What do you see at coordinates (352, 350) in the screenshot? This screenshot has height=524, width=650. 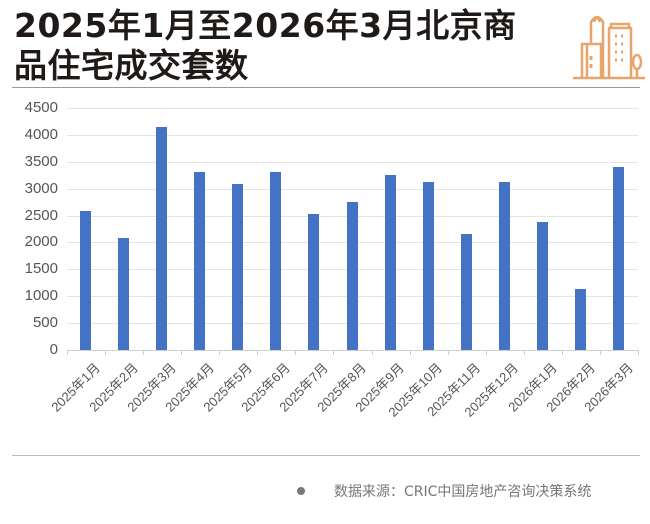 I see `x-axis` at bounding box center [352, 350].